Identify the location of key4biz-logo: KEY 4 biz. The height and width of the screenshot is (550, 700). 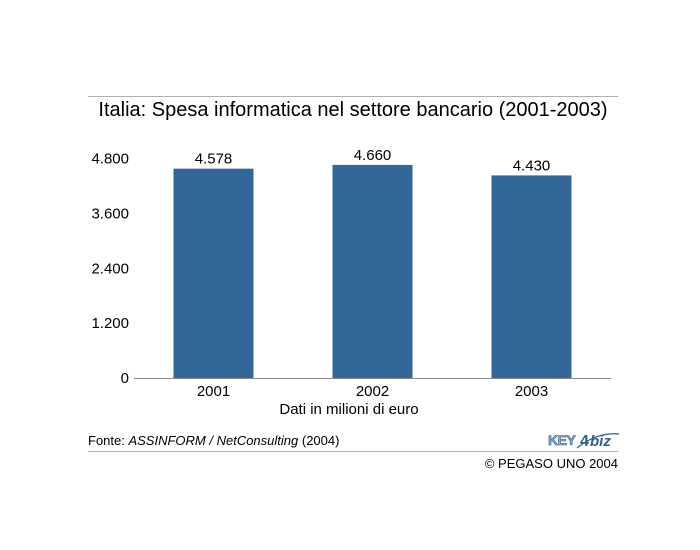
(584, 441).